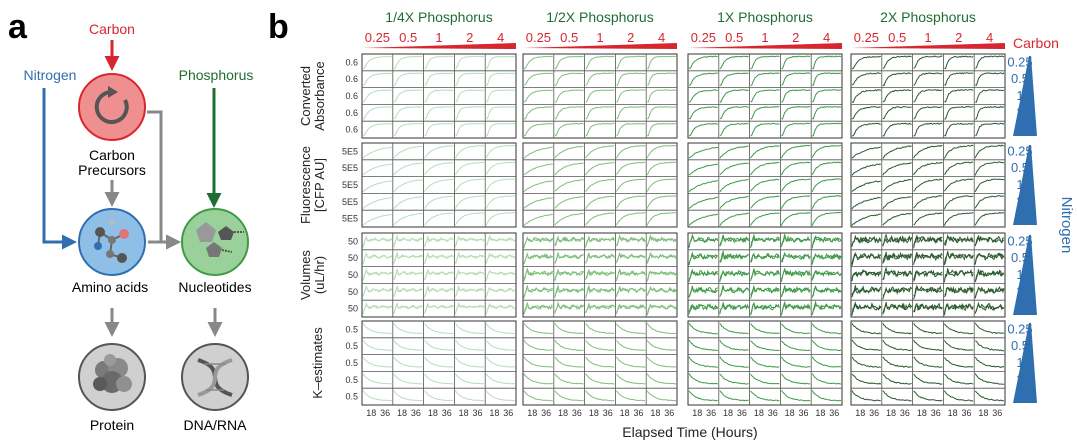 Image resolution: width=1077 pixels, height=447 pixels. Describe the element at coordinates (312, 275) in the screenshot. I see `row-label: Volumes(uL/hr)` at that location.